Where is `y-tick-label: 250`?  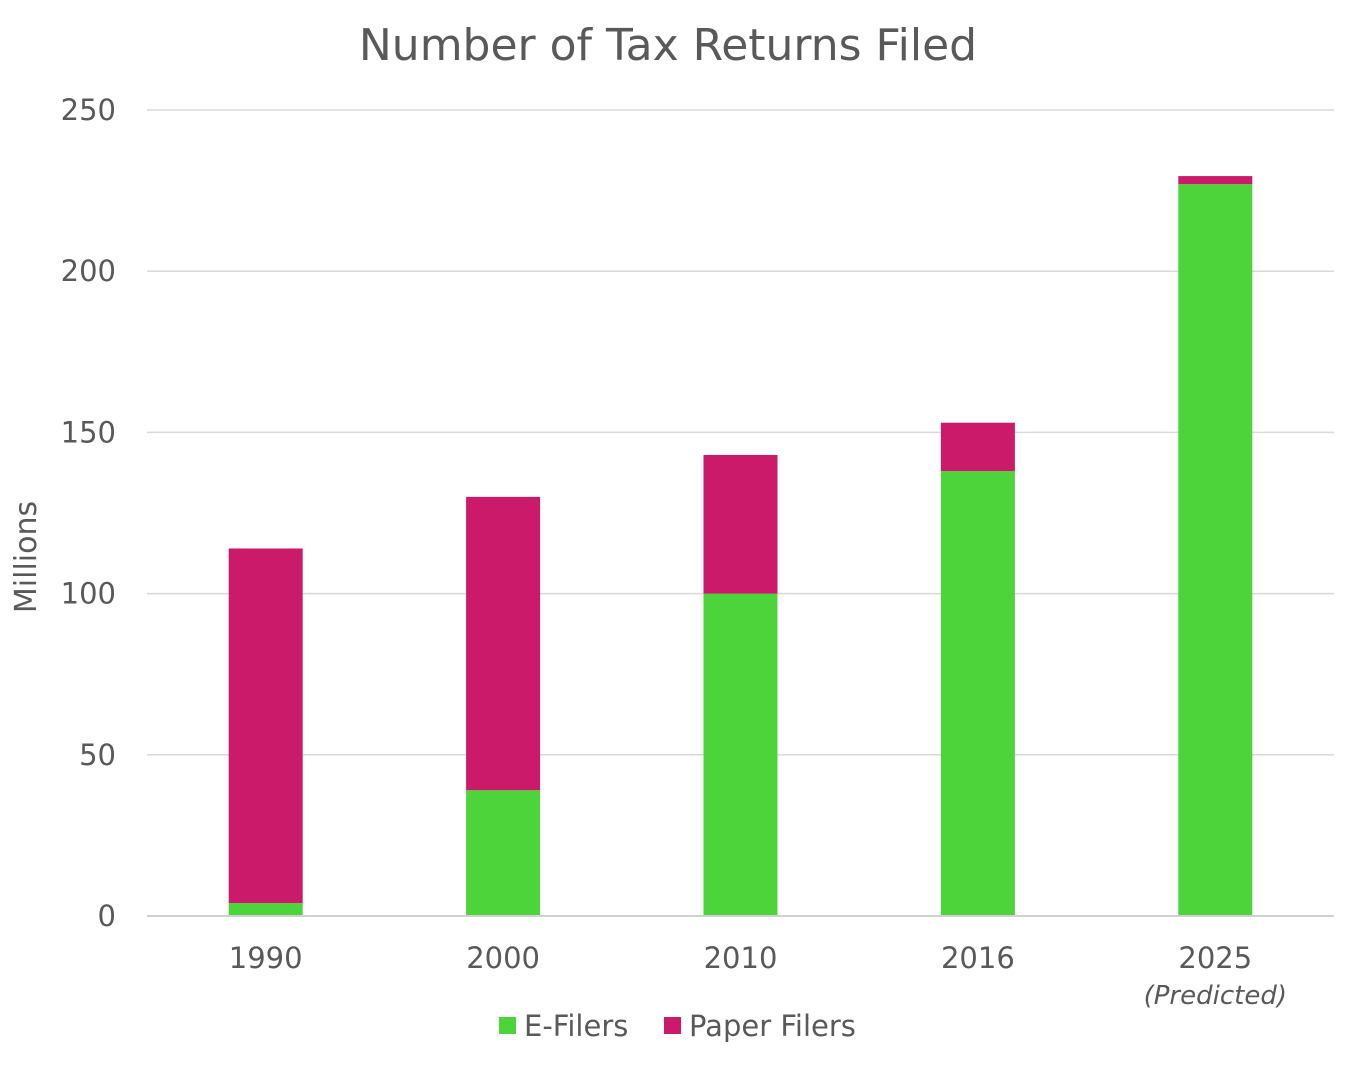 y-tick-label: 250 is located at coordinates (88, 110).